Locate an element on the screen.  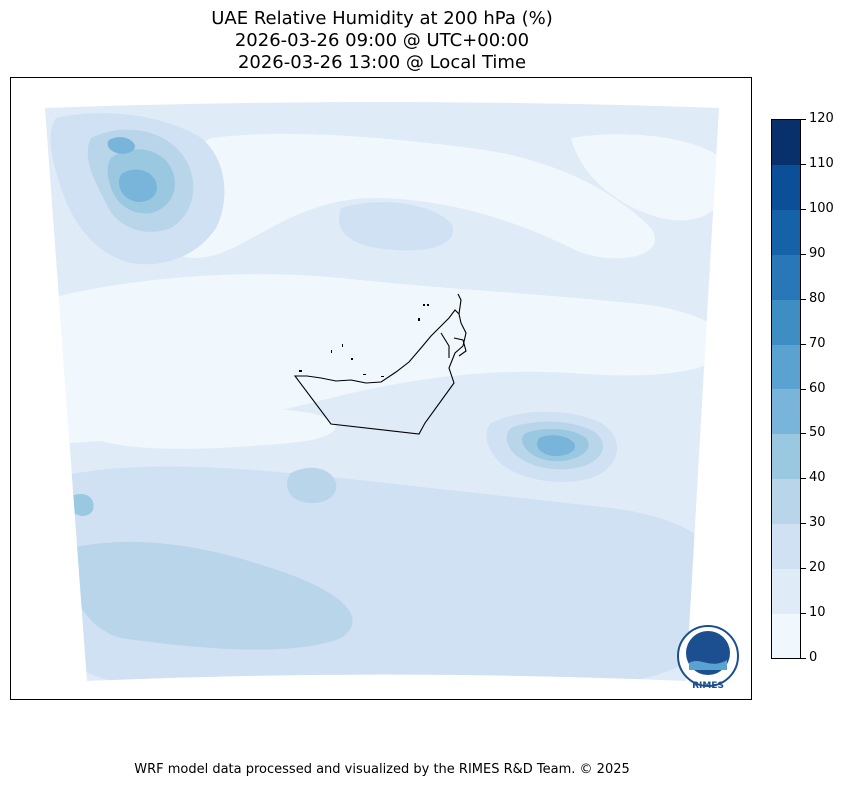
colorbar-tick-label: 60 is located at coordinates (817, 388).